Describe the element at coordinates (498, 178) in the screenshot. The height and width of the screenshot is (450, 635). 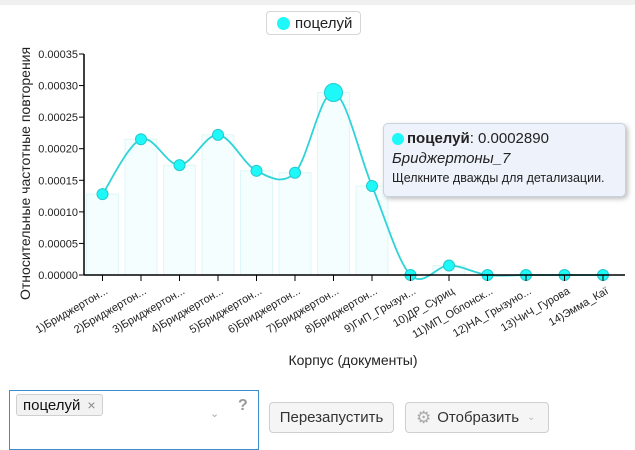
I see `tooltip-hint: Щелкните дважды для детализации.` at that location.